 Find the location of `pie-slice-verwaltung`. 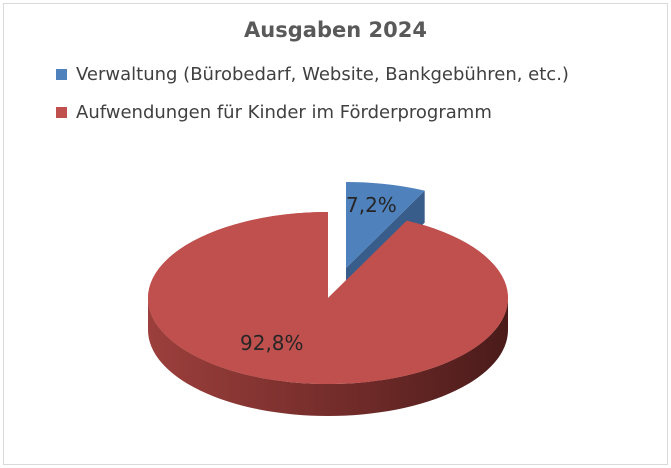

pie-slice-verwaltung is located at coordinates (385, 225).